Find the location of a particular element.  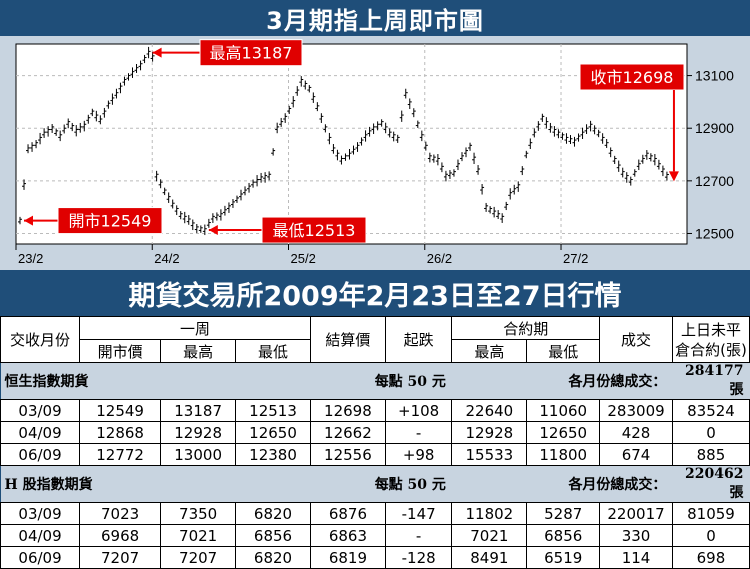

open-box is located at coordinates (110, 221).